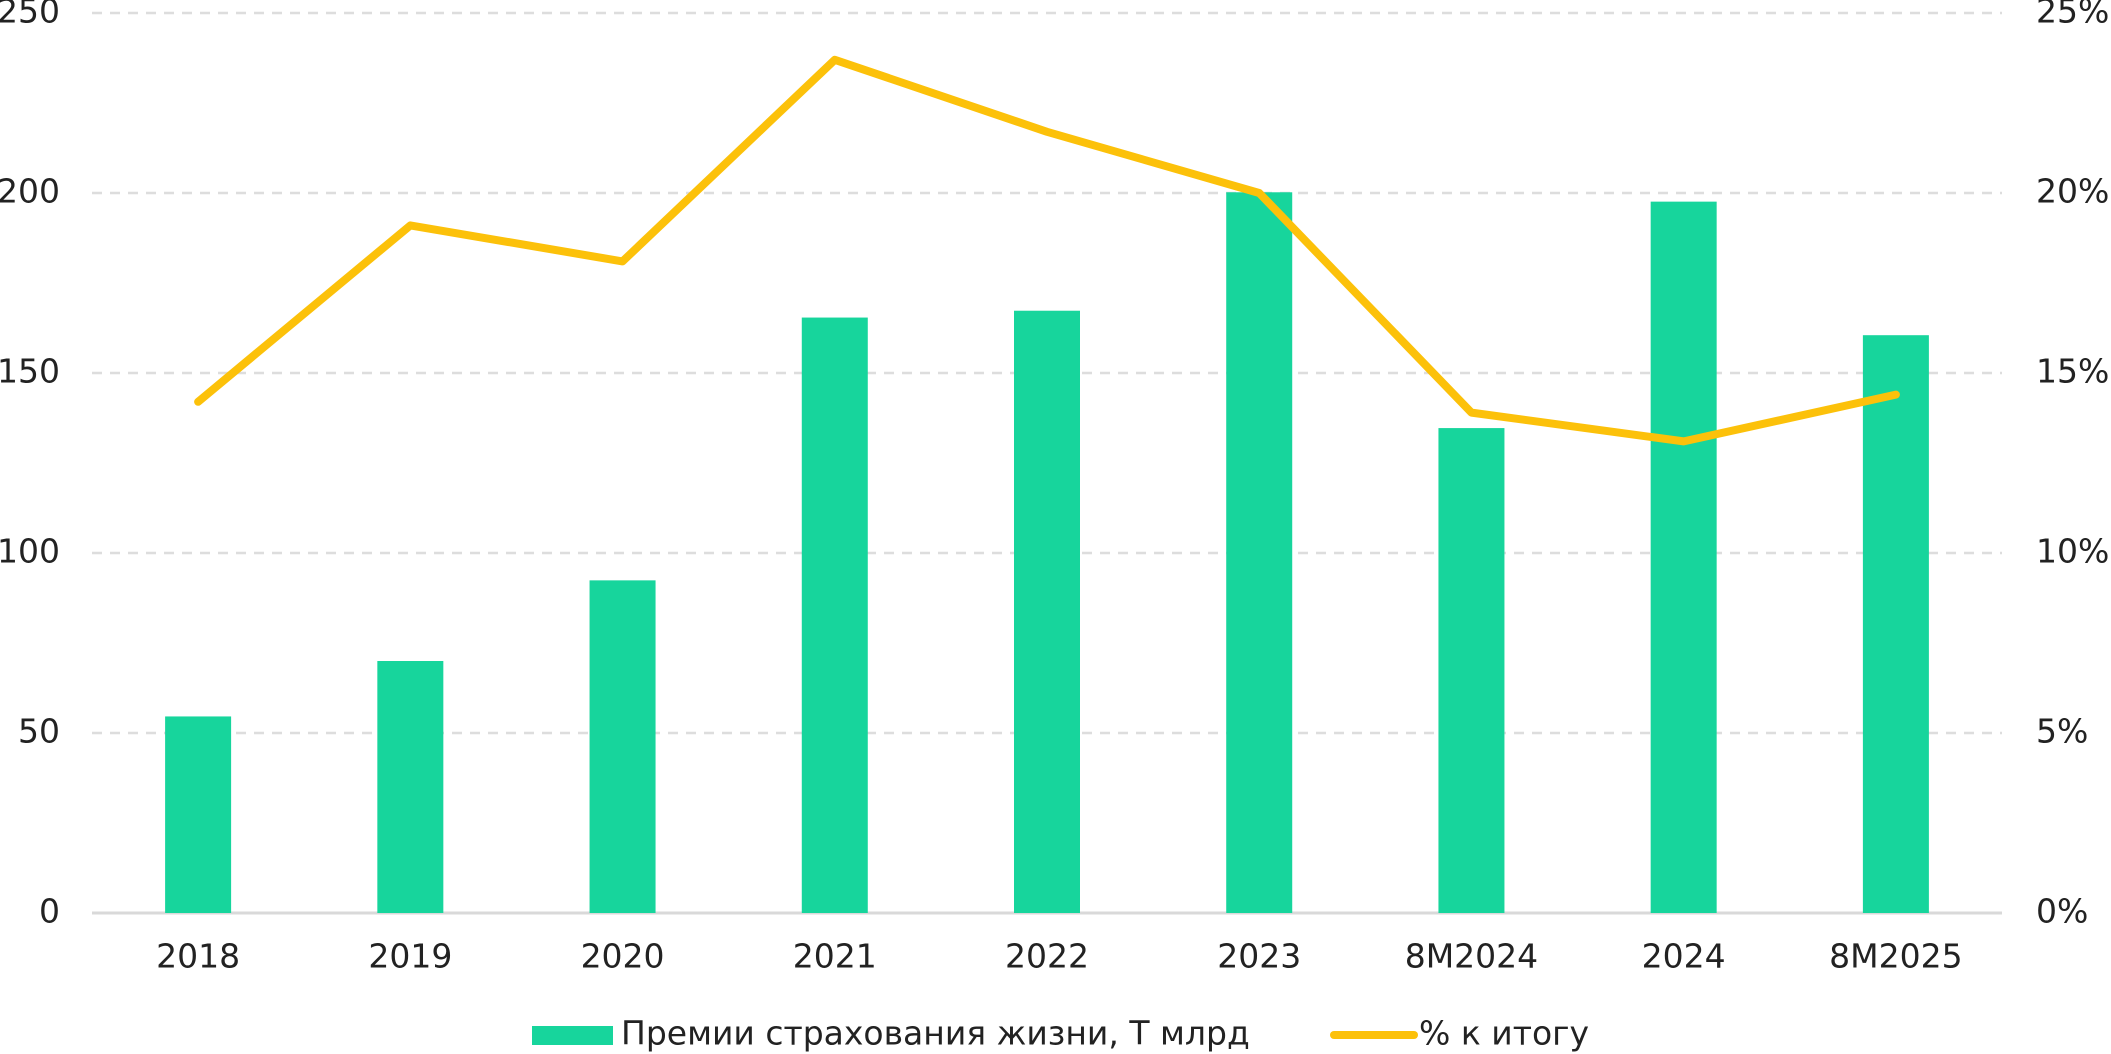 This screenshot has height=1054, width=2111. I want to click on x-tick-label: 2021, so click(835, 956).